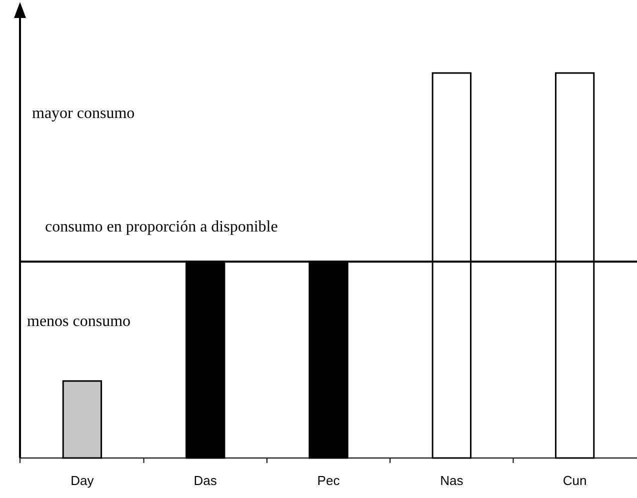  What do you see at coordinates (452, 480) in the screenshot?
I see `x-tick-label: Nas` at bounding box center [452, 480].